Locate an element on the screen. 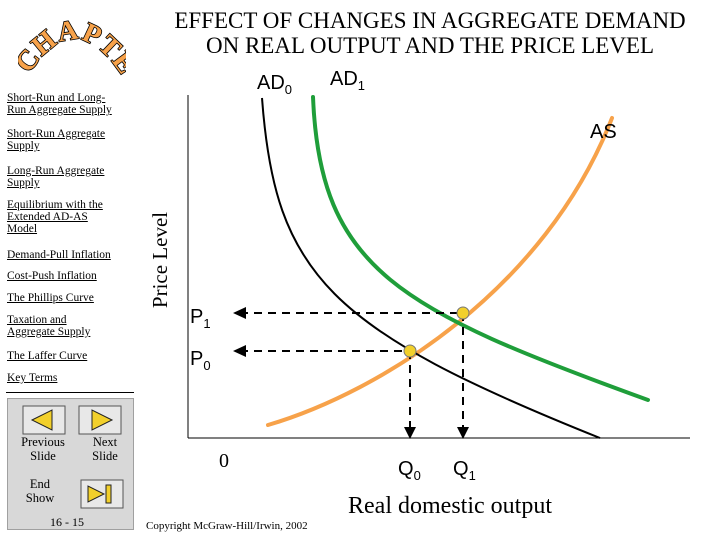  end-arrow-icon is located at coordinates (96, 494).